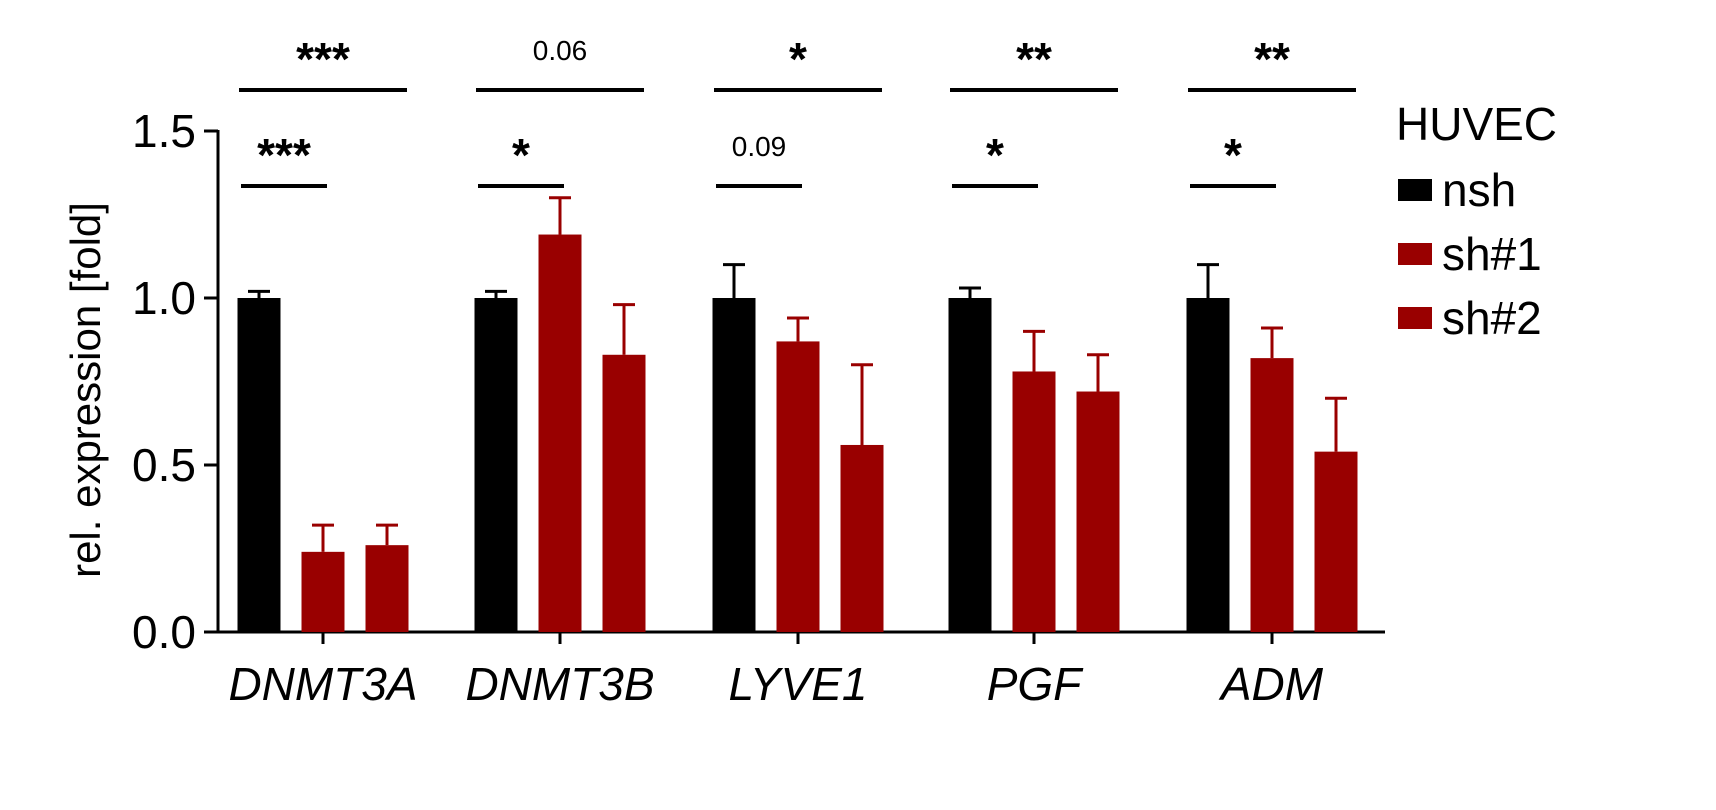 This screenshot has width=1716, height=810. Describe the element at coordinates (164, 465) in the screenshot. I see `y-tick-label: 0.5` at that location.